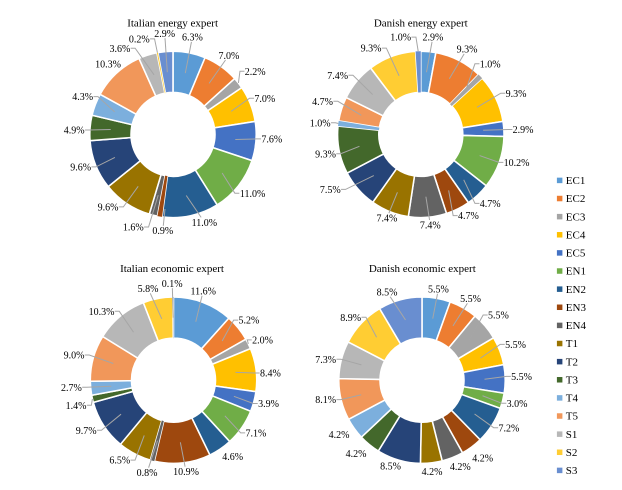 The height and width of the screenshot is (490, 622). I want to click on svg-text: EC4, so click(576, 235).